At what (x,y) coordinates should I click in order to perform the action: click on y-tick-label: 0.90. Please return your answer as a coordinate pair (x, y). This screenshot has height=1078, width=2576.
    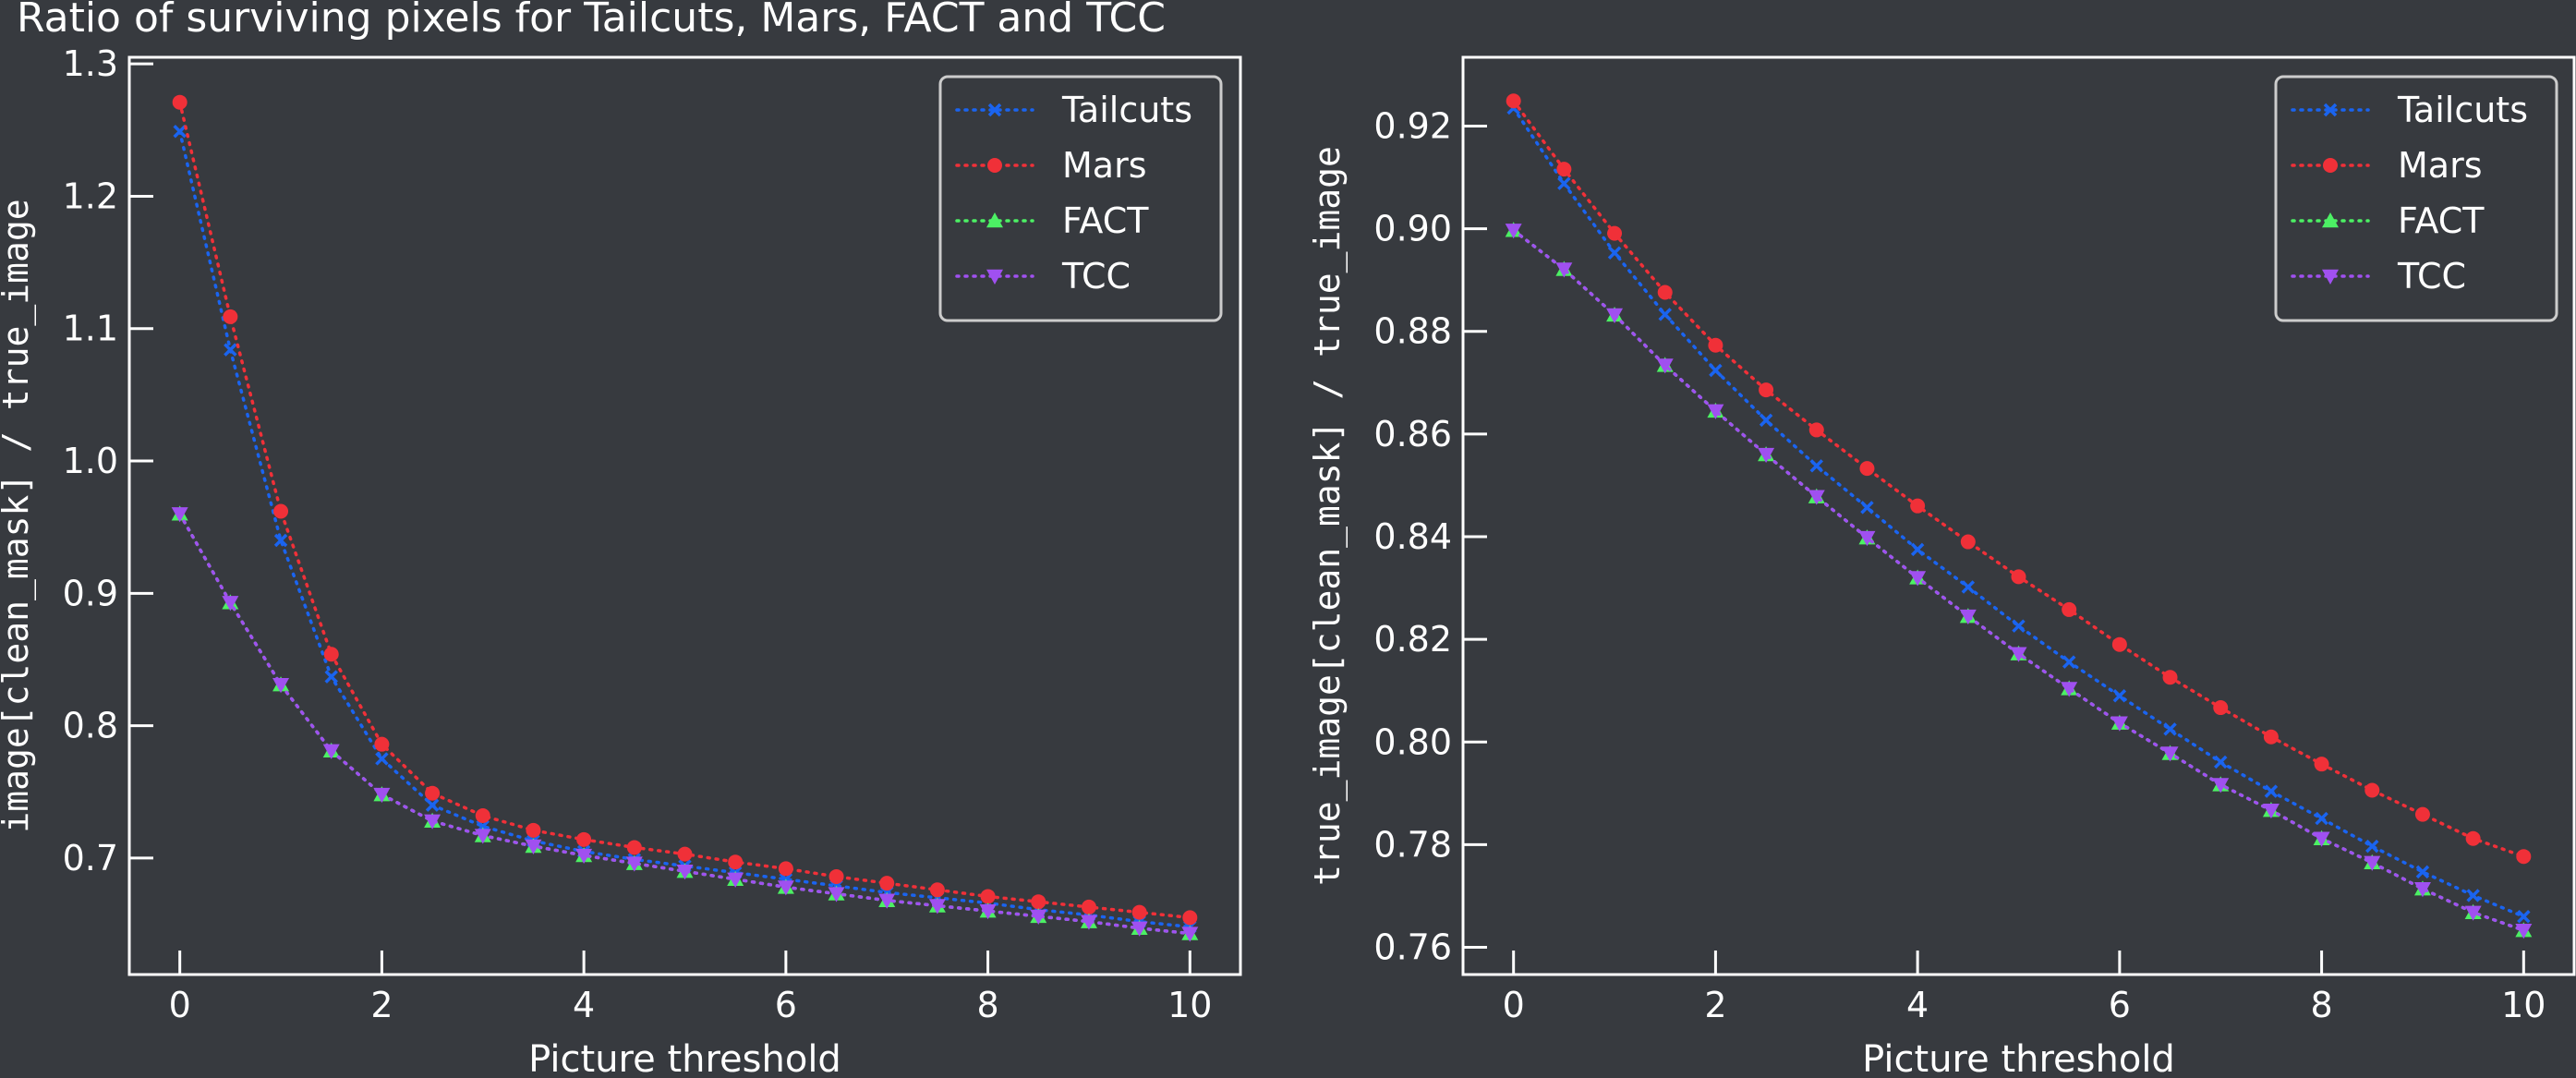
    Looking at the image, I should click on (1412, 229).